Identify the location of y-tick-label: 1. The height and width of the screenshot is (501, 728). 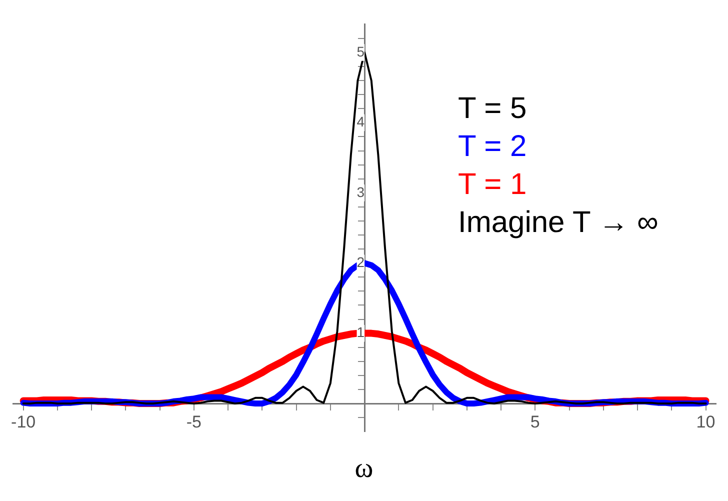
(360, 332).